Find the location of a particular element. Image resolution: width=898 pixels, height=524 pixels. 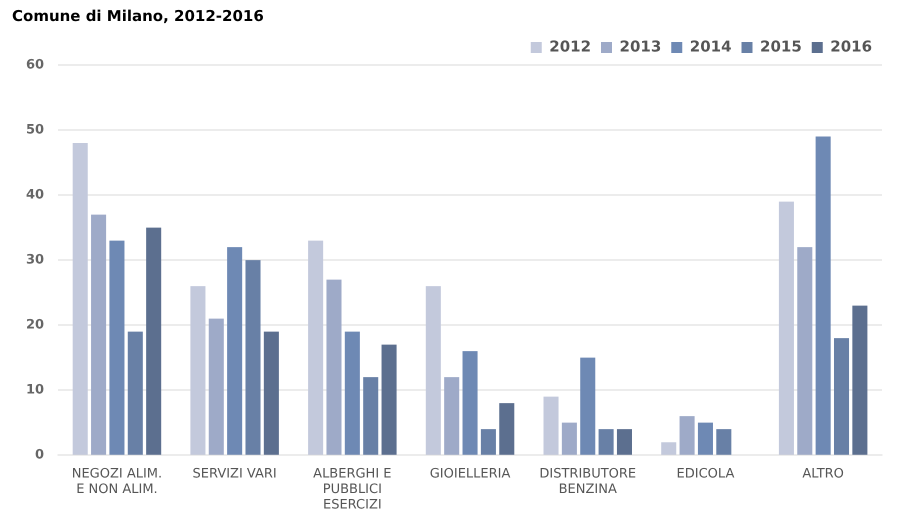

y-tick-label: 60 is located at coordinates (35, 64).